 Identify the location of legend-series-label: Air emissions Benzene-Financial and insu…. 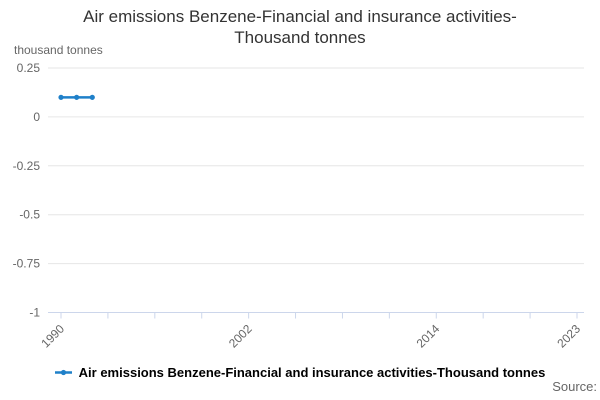
(312, 372).